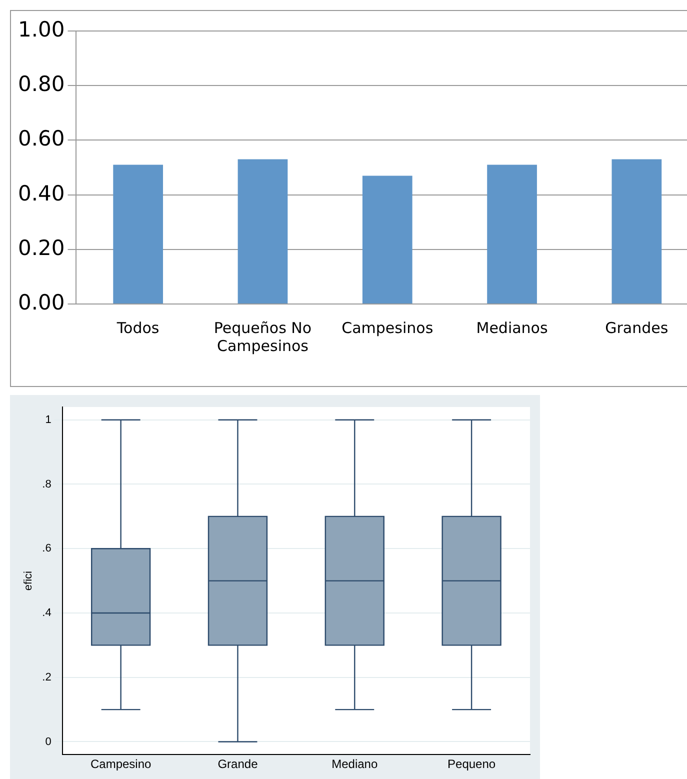 Image resolution: width=687 pixels, height=779 pixels. Describe the element at coordinates (238, 764) in the screenshot. I see `x-tick-label: Grande` at that location.